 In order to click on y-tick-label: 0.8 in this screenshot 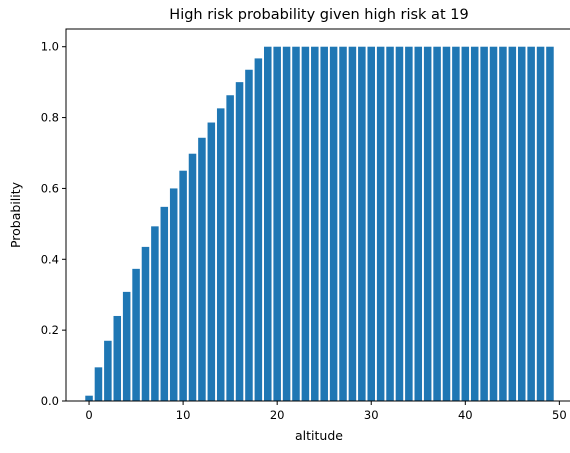, I will do `click(50, 118)`.